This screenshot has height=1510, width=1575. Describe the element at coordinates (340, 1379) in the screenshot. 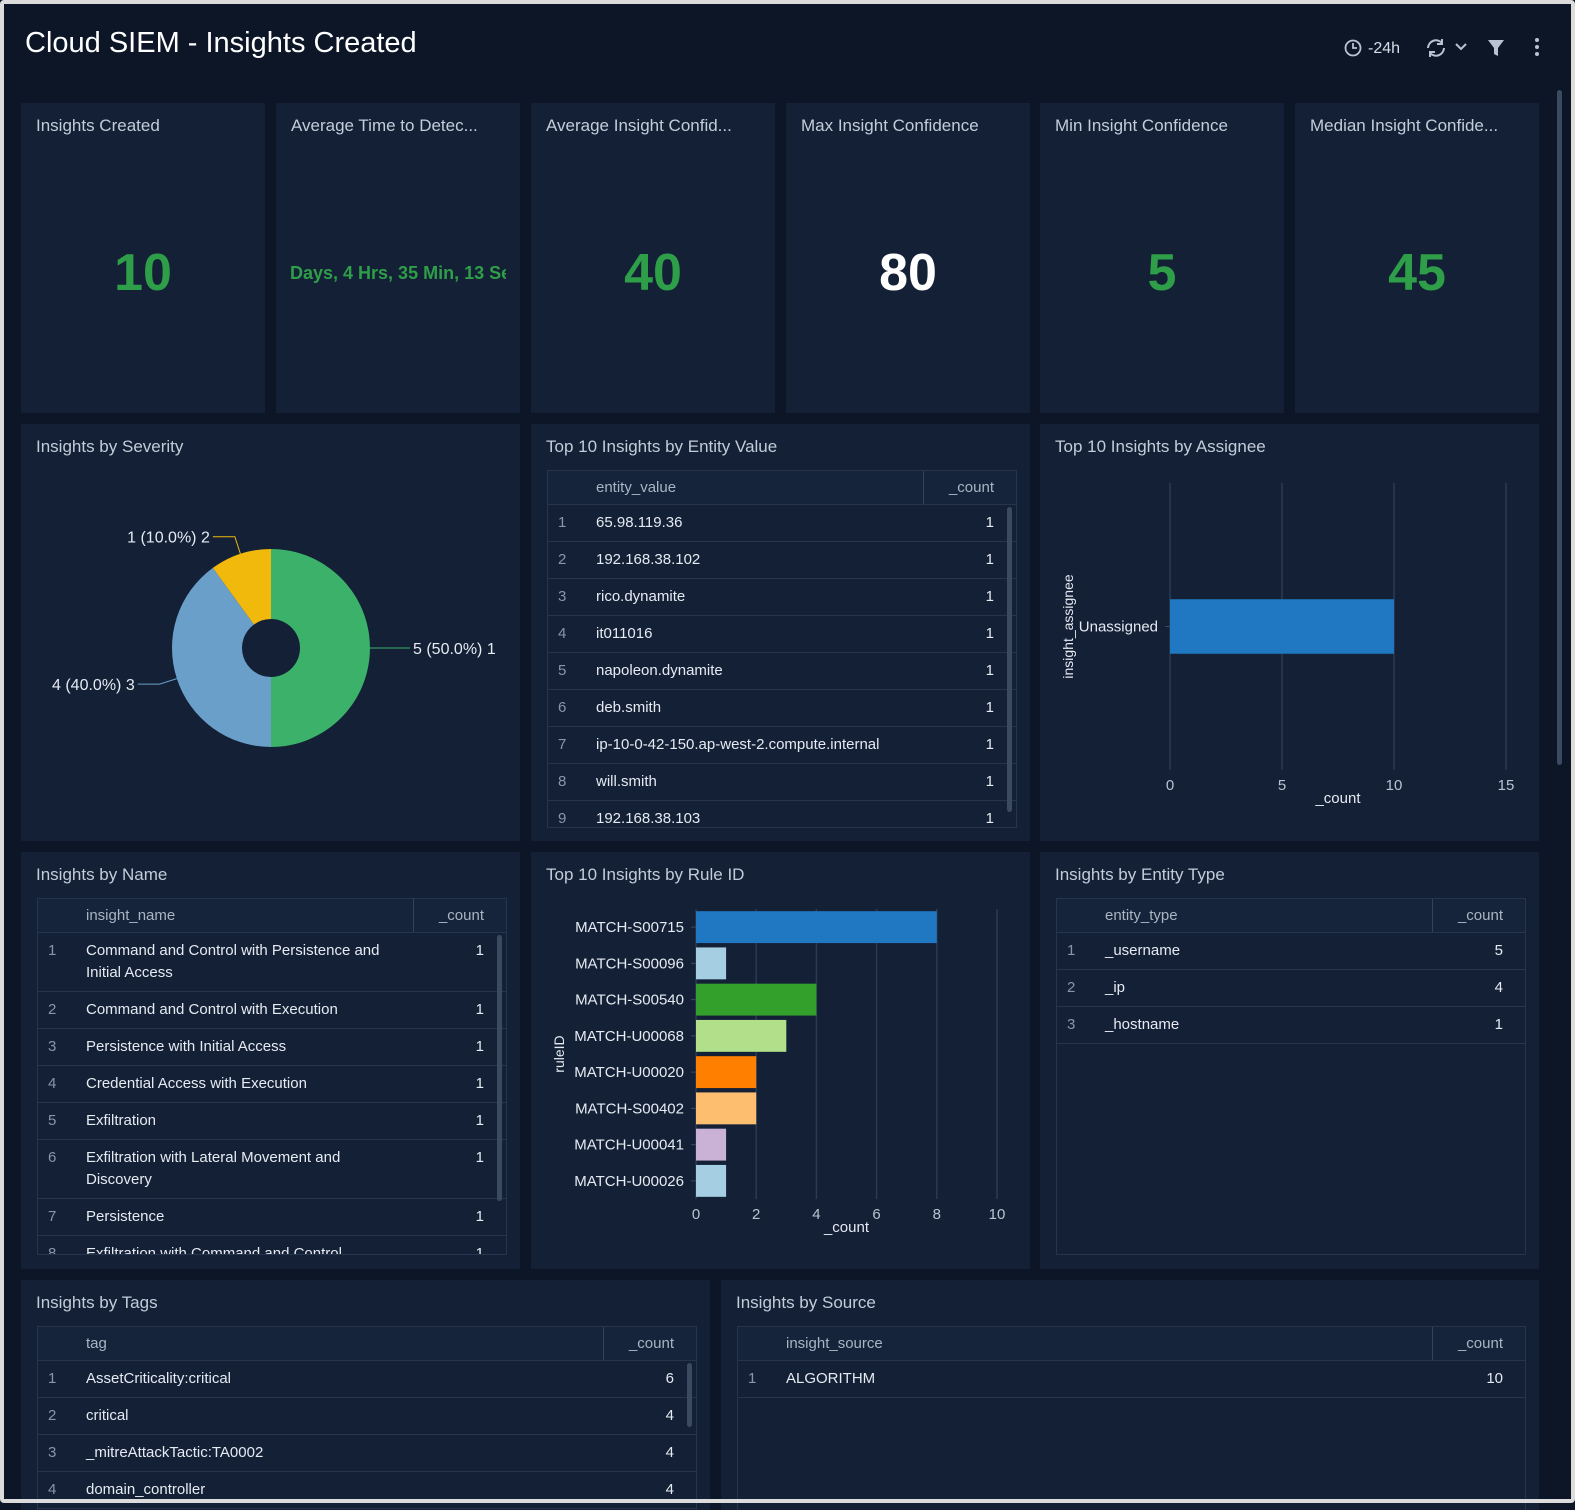

I see `row-name: AssetCriticality:critical` at that location.